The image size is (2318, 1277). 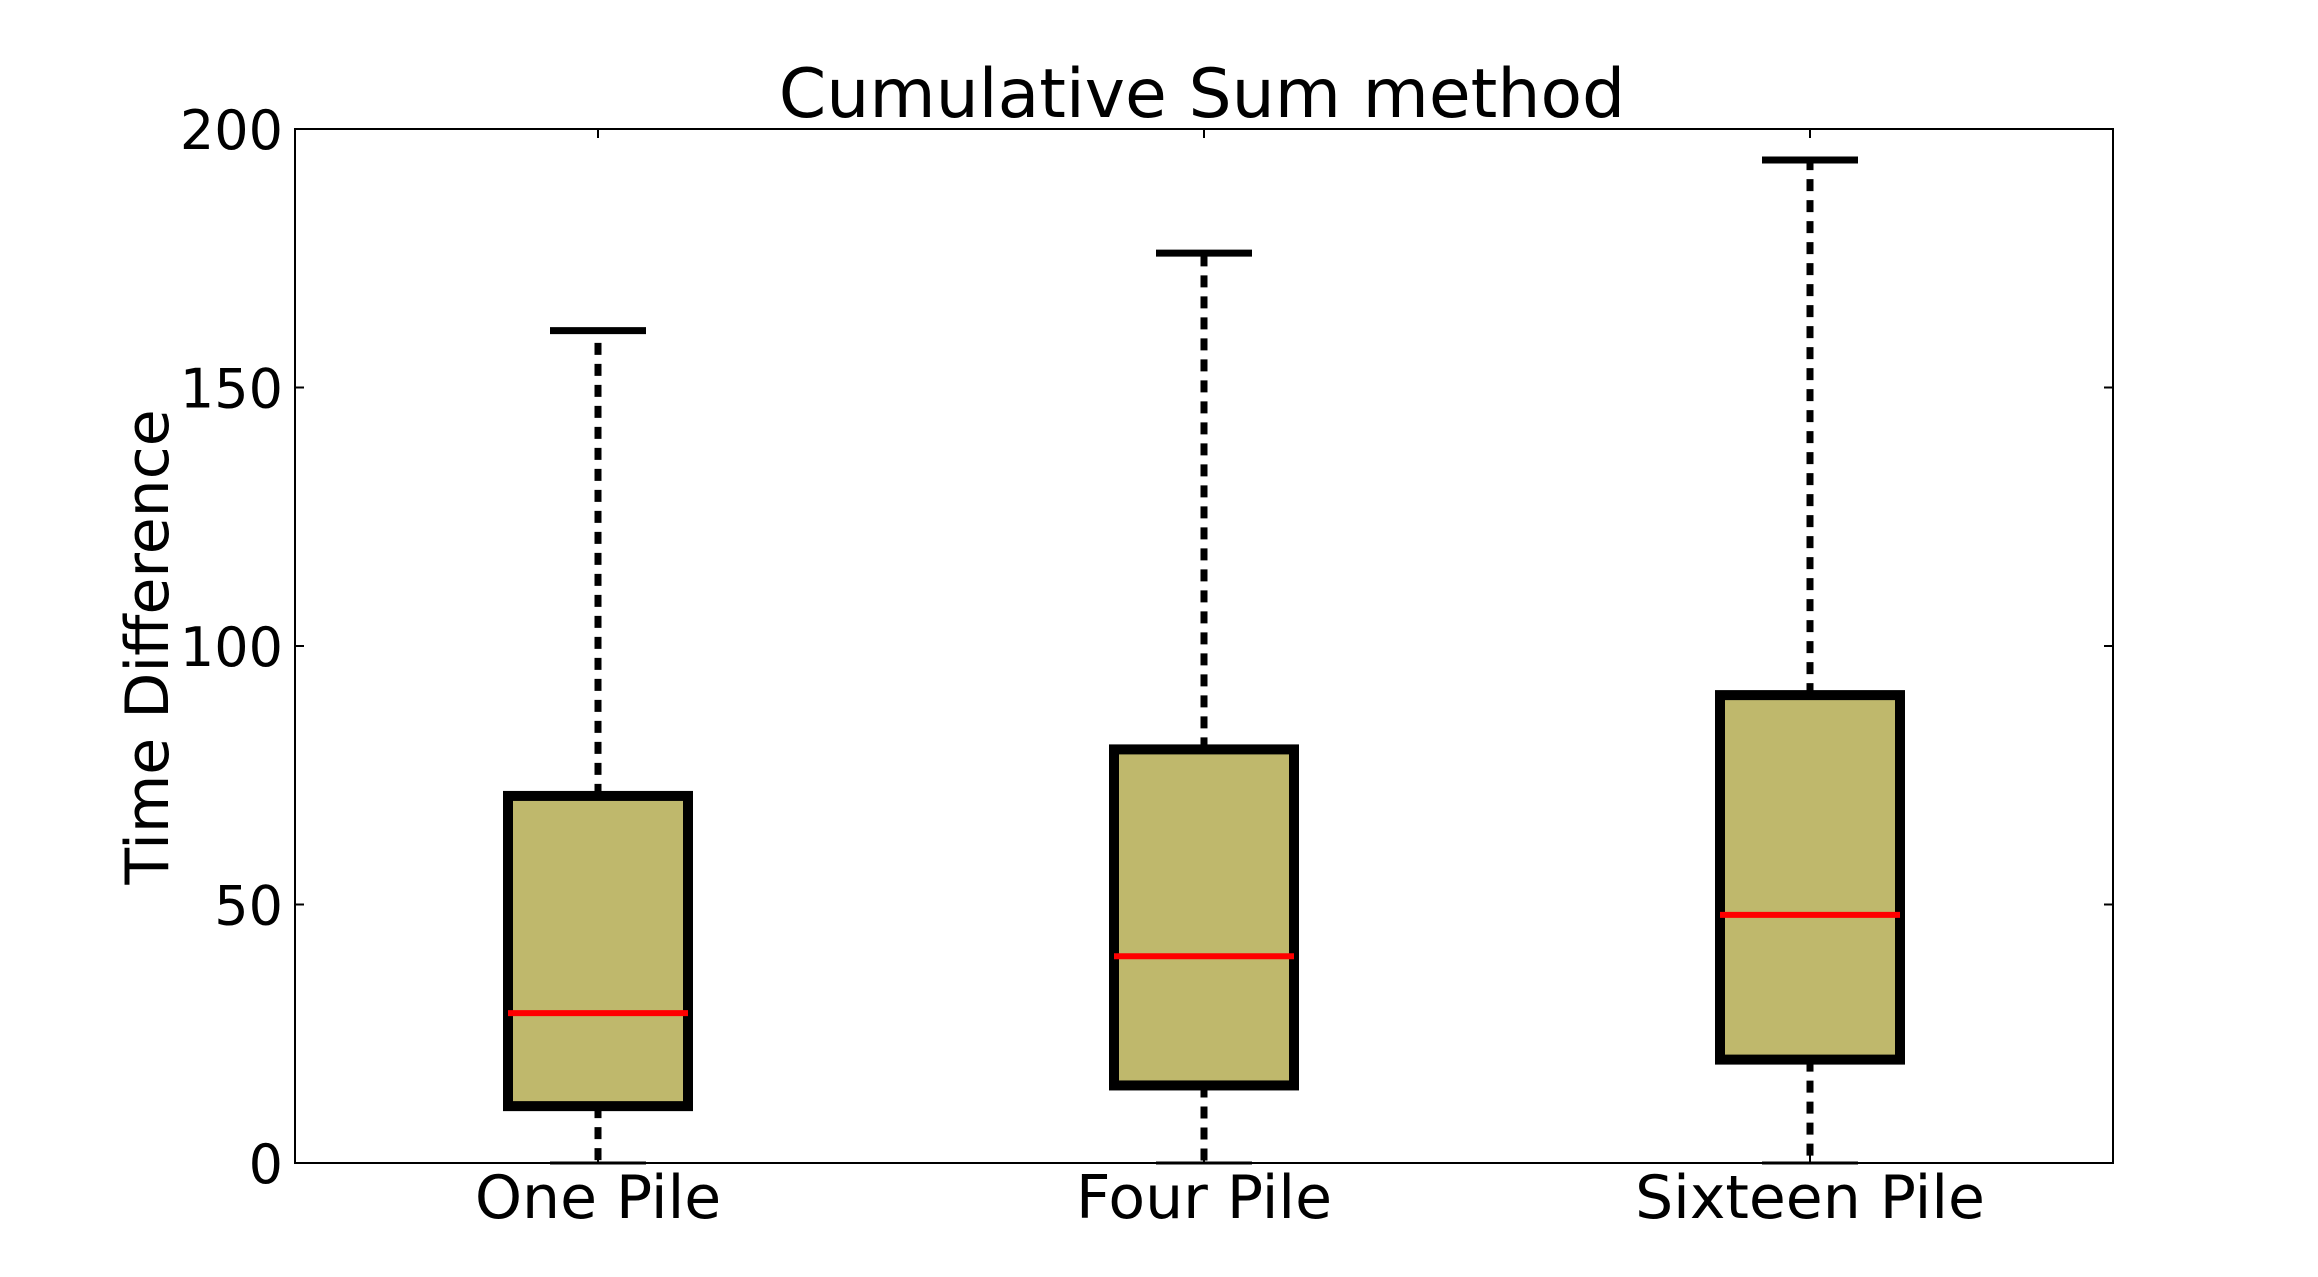 What do you see at coordinates (231, 389) in the screenshot?
I see `y-tick-label: 150` at bounding box center [231, 389].